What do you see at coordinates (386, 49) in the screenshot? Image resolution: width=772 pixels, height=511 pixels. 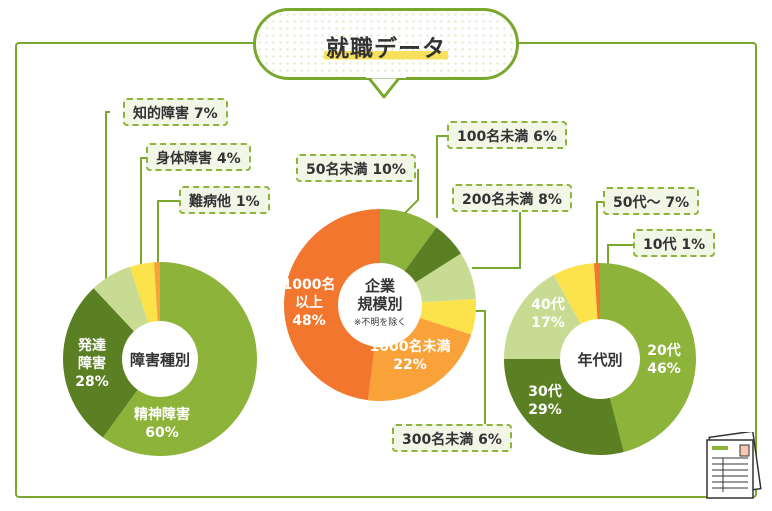 I see `page-title: 就職データ` at bounding box center [386, 49].